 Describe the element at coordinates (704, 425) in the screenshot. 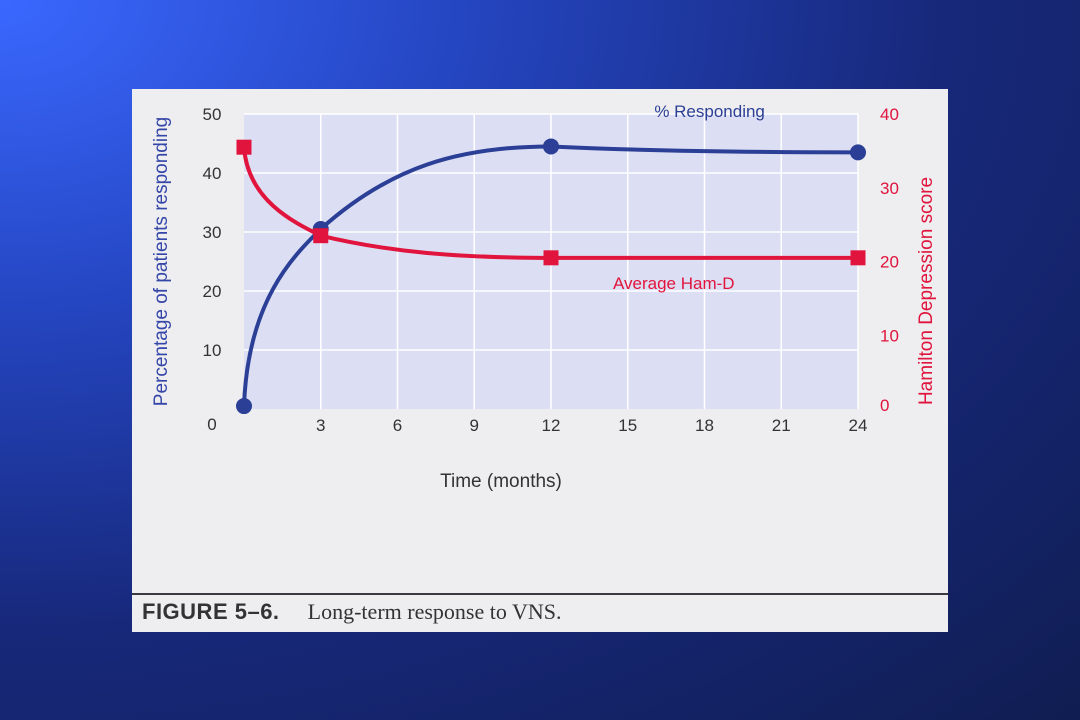

I see `x-tick-label: 18` at that location.